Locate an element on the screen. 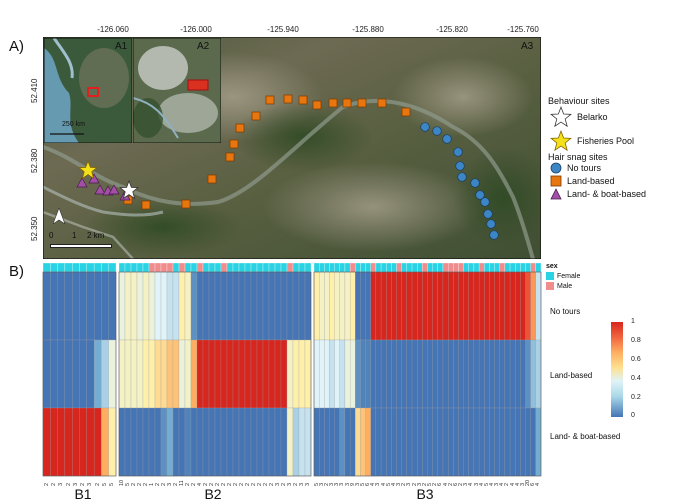 Image resolution: width=685 pixels, height=504 pixels. female-label: Female is located at coordinates (569, 276).